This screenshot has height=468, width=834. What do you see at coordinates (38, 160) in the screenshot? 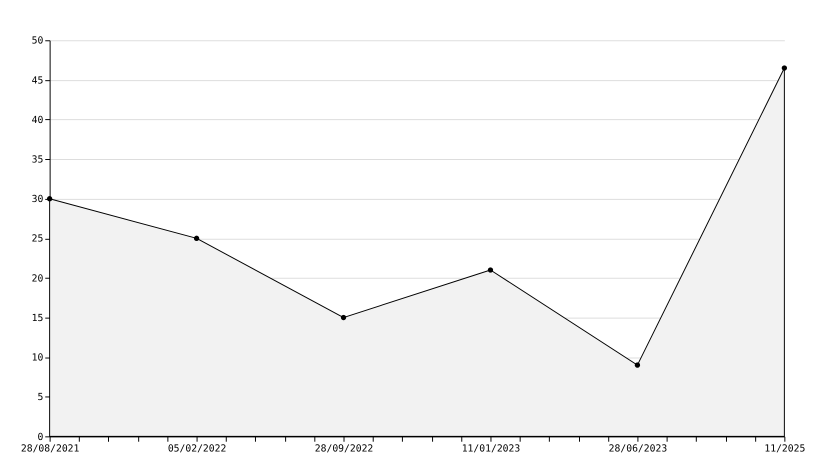
I see `y-tick-label: 35` at bounding box center [38, 160].